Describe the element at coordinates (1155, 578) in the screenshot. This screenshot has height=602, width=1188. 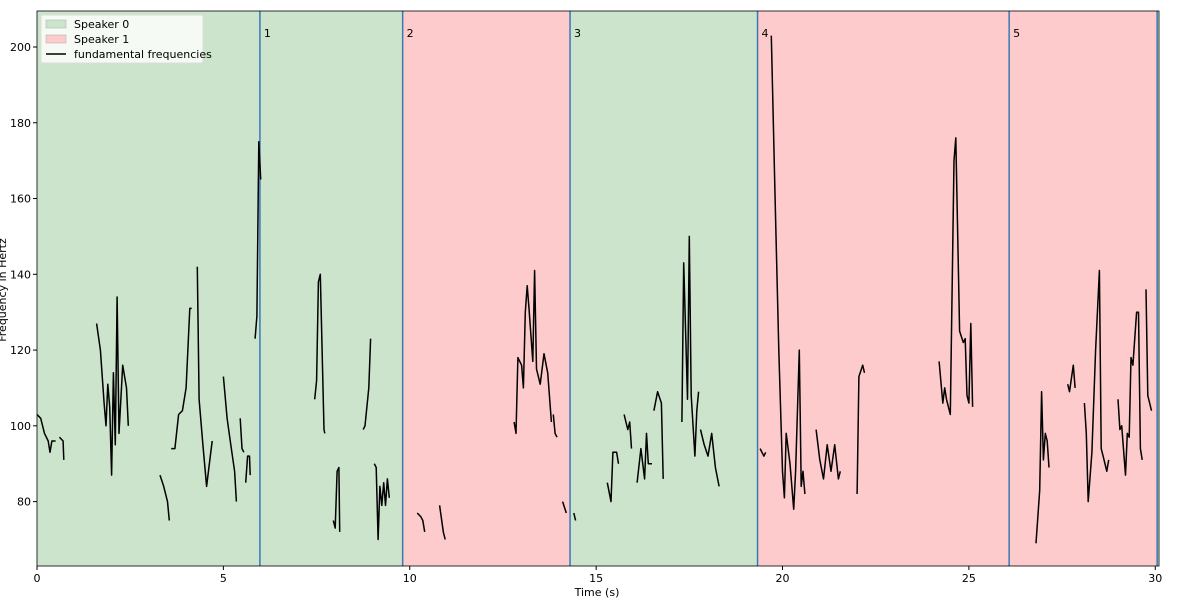
I see `x-tick-label: 30` at that location.